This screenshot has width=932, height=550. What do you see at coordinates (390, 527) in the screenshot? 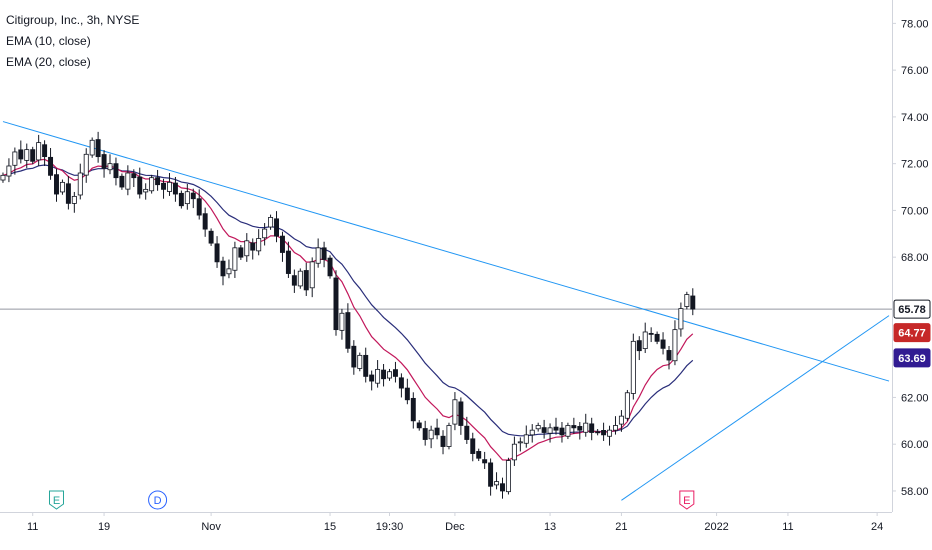
I see `x-tick-label: 19:30` at bounding box center [390, 527].